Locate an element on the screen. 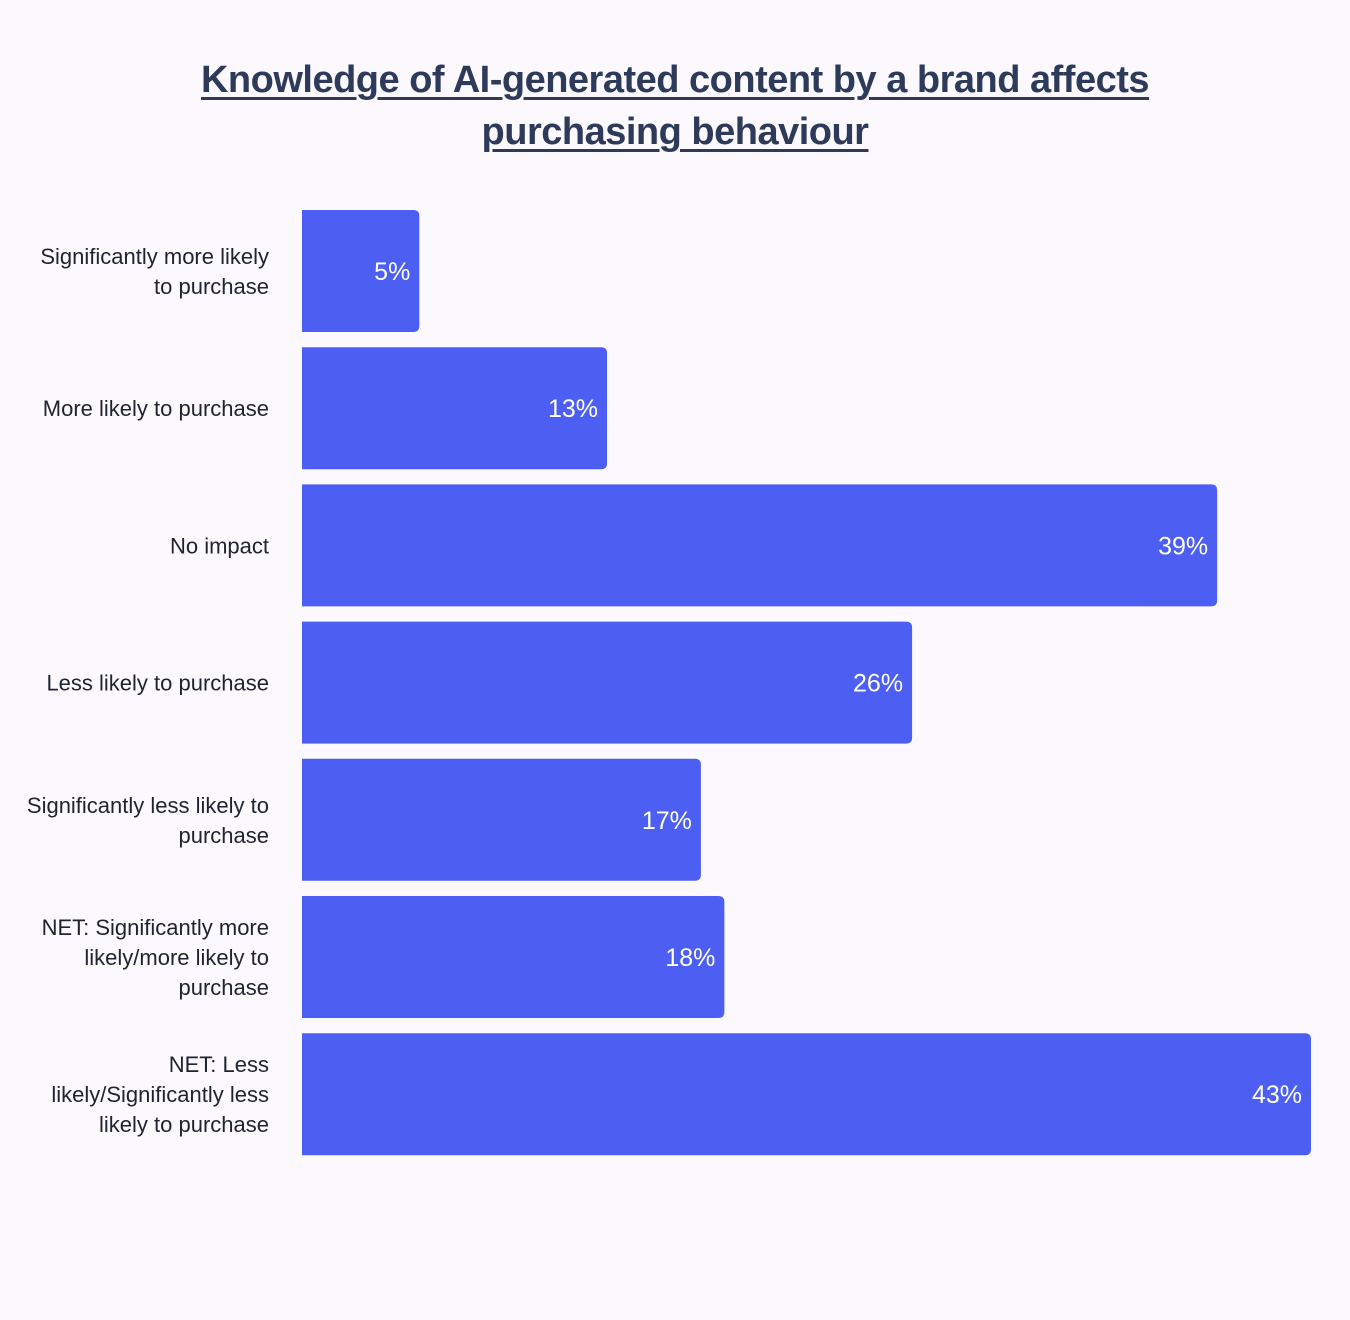 This screenshot has height=1320, width=1350. category-label-line: More likely to purchase is located at coordinates (156, 408).